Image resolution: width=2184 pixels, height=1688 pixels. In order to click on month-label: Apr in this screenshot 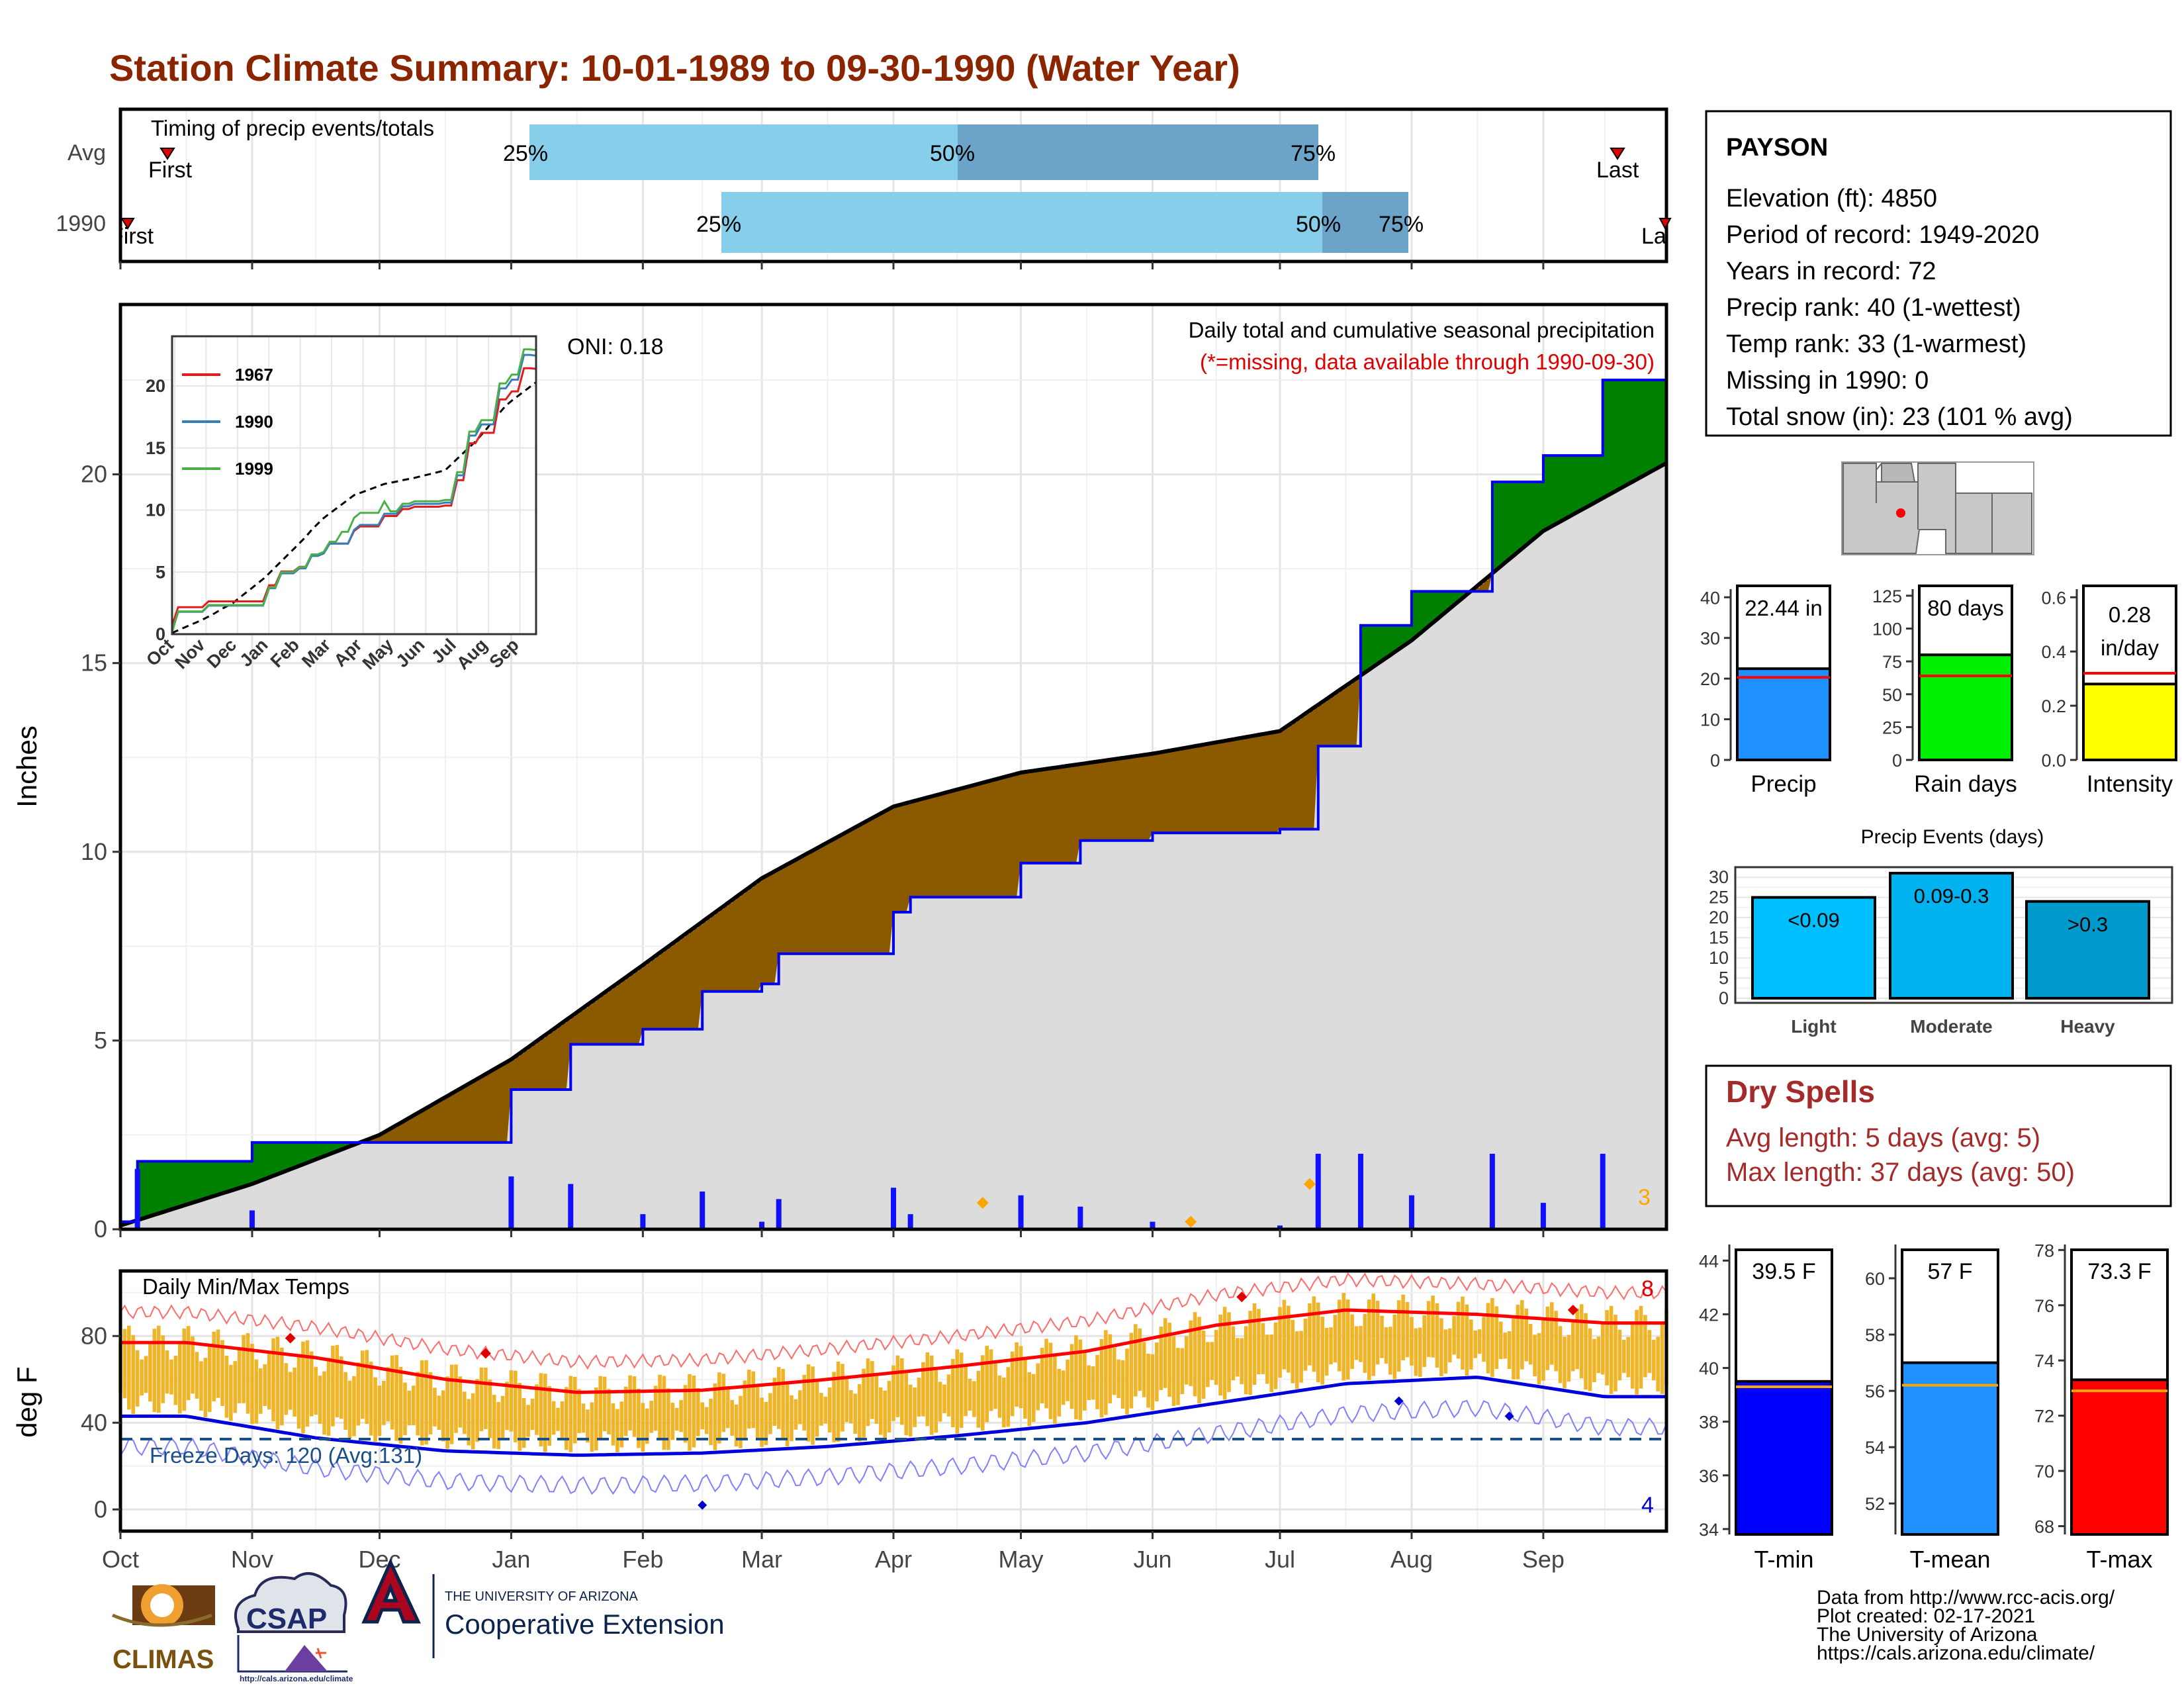, I will do `click(893, 1559)`.